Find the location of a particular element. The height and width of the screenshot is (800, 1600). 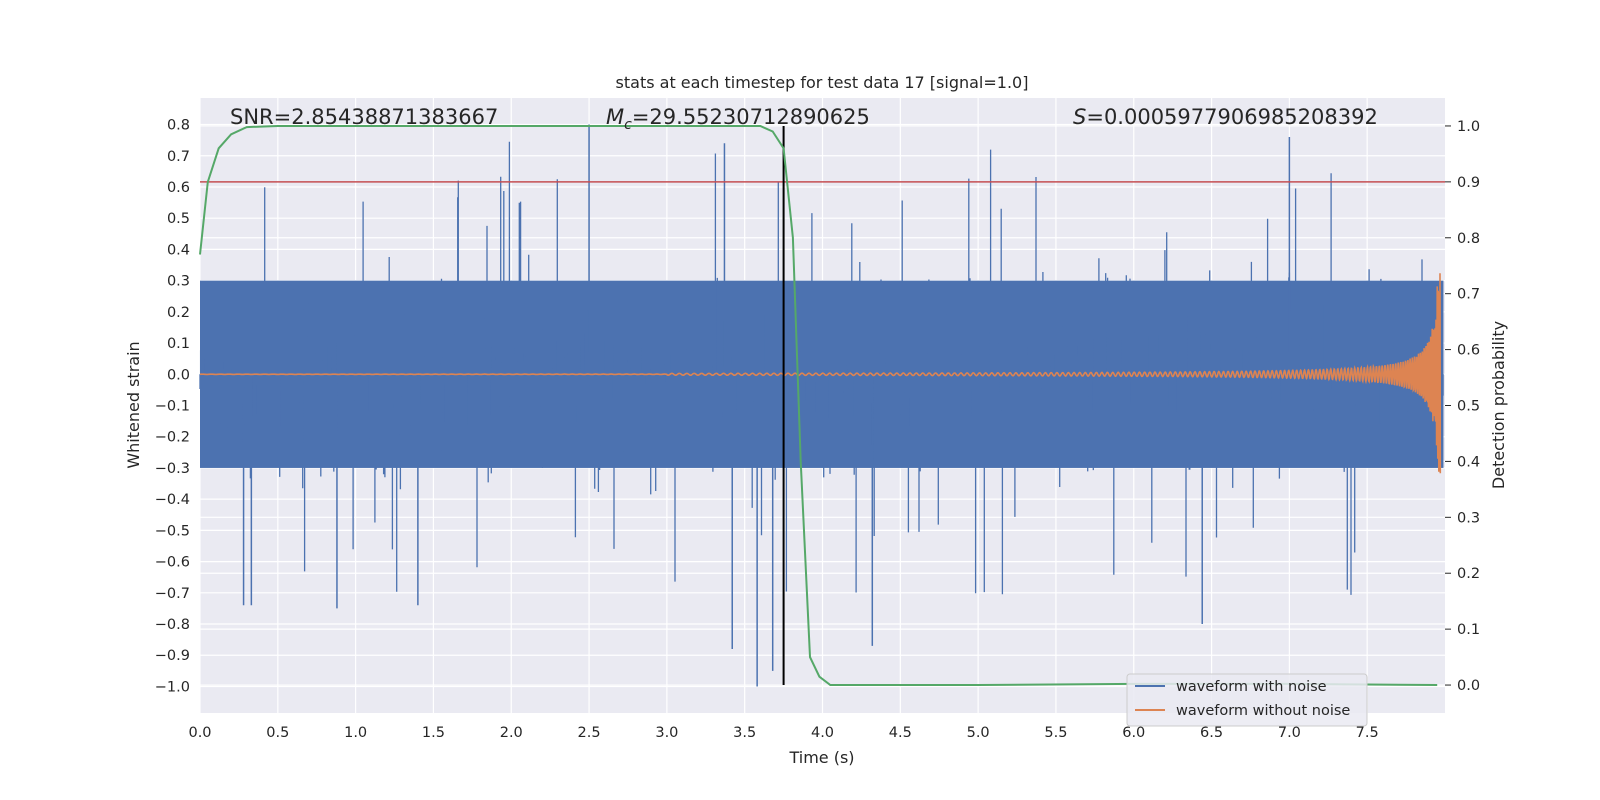

y2-tick-label: 0.7 is located at coordinates (1468, 295).